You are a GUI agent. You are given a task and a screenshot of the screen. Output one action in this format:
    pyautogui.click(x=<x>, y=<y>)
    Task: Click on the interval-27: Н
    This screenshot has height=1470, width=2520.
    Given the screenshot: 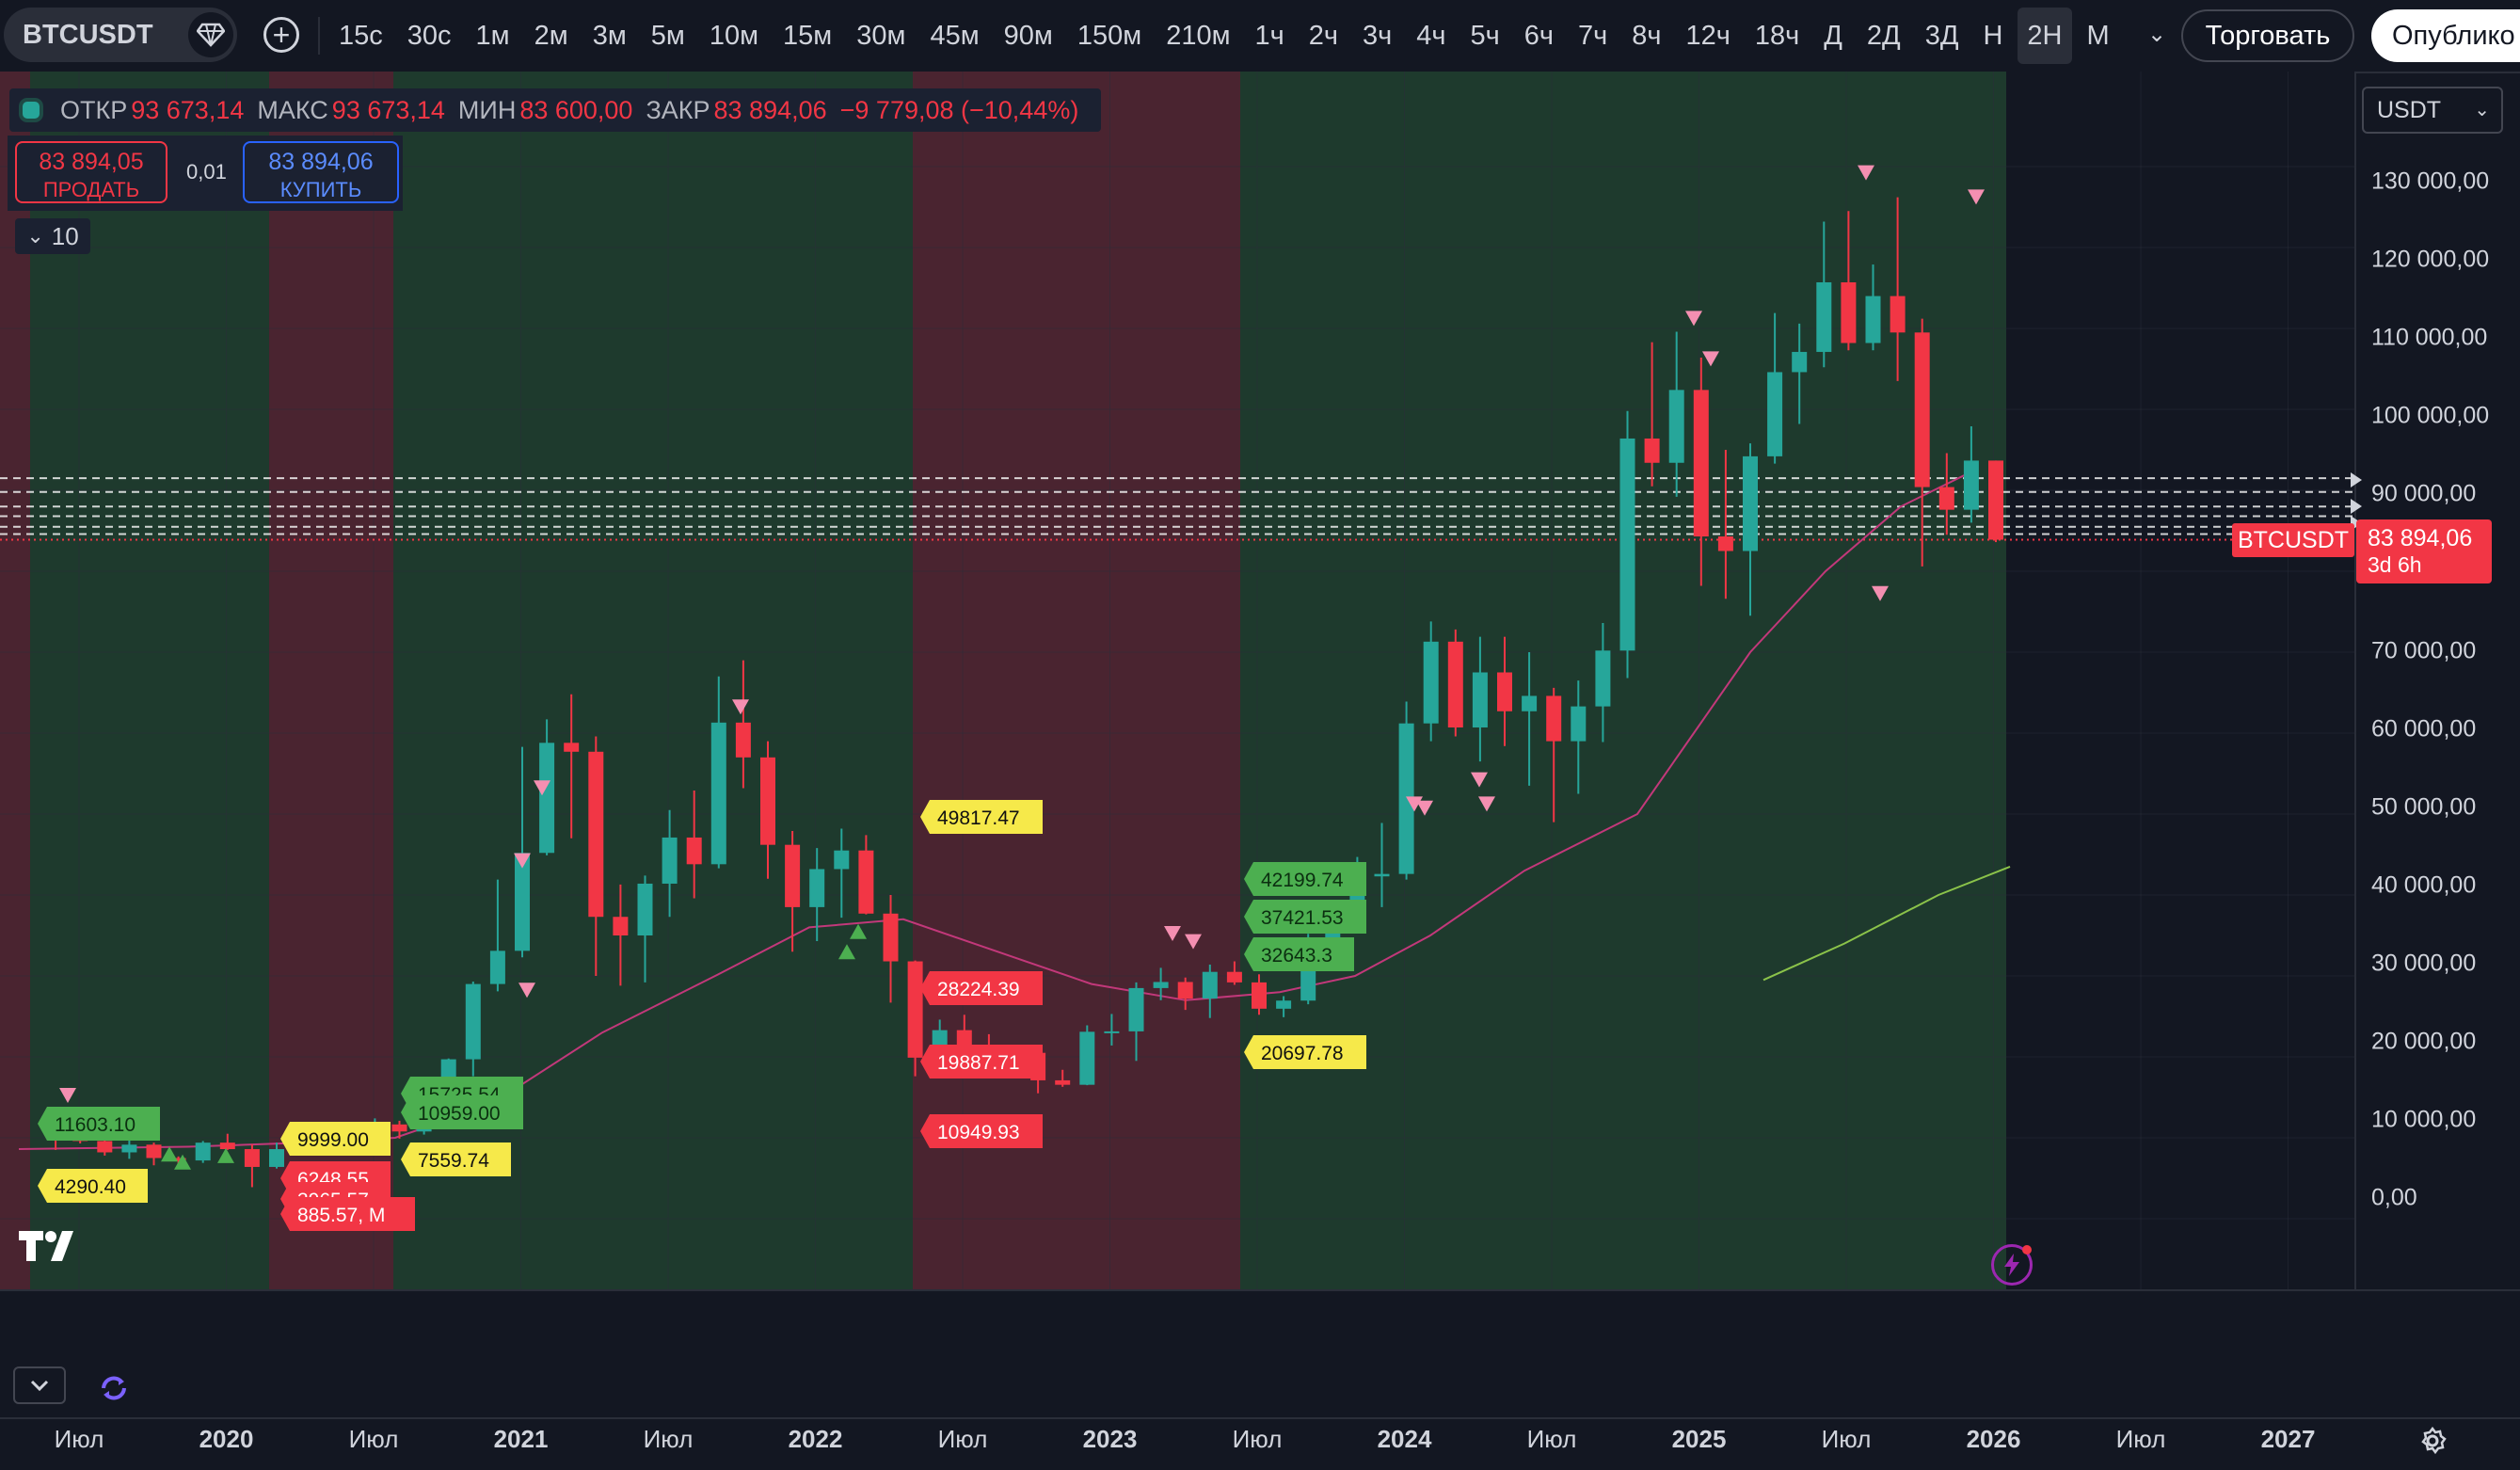 What is the action you would take?
    pyautogui.click(x=1993, y=36)
    